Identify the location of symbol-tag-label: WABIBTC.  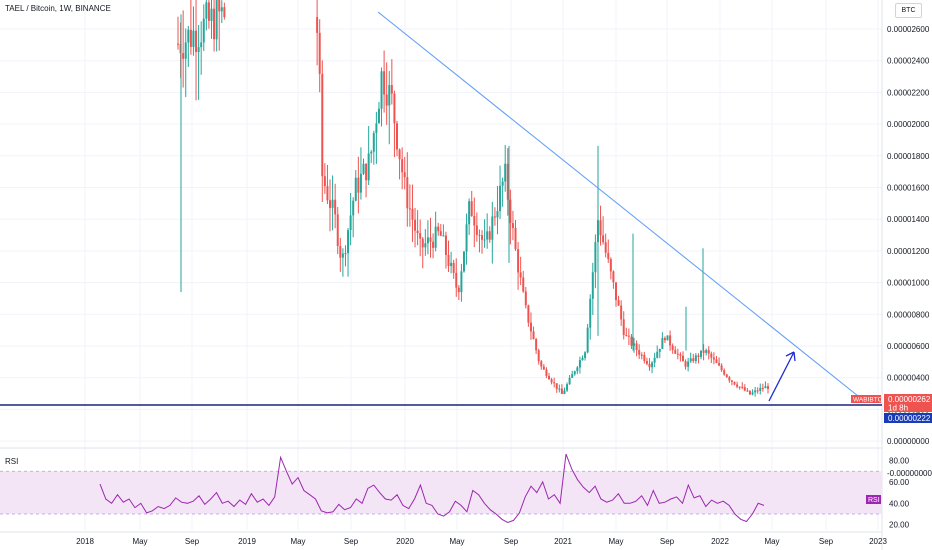
(868, 400).